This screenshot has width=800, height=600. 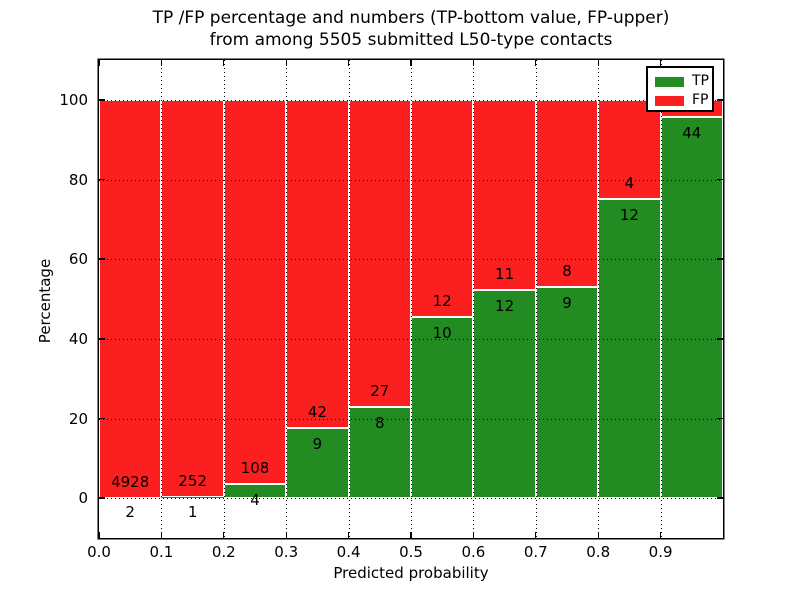 I want to click on x-tick-label: 0.0, so click(x=99, y=552).